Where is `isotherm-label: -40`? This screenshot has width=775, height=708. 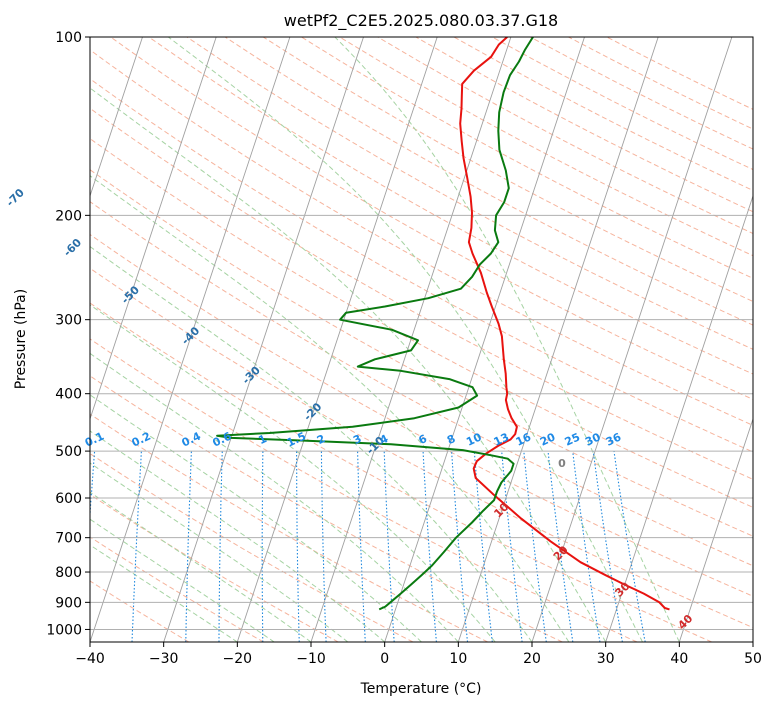 isotherm-label: -40 is located at coordinates (190, 335).